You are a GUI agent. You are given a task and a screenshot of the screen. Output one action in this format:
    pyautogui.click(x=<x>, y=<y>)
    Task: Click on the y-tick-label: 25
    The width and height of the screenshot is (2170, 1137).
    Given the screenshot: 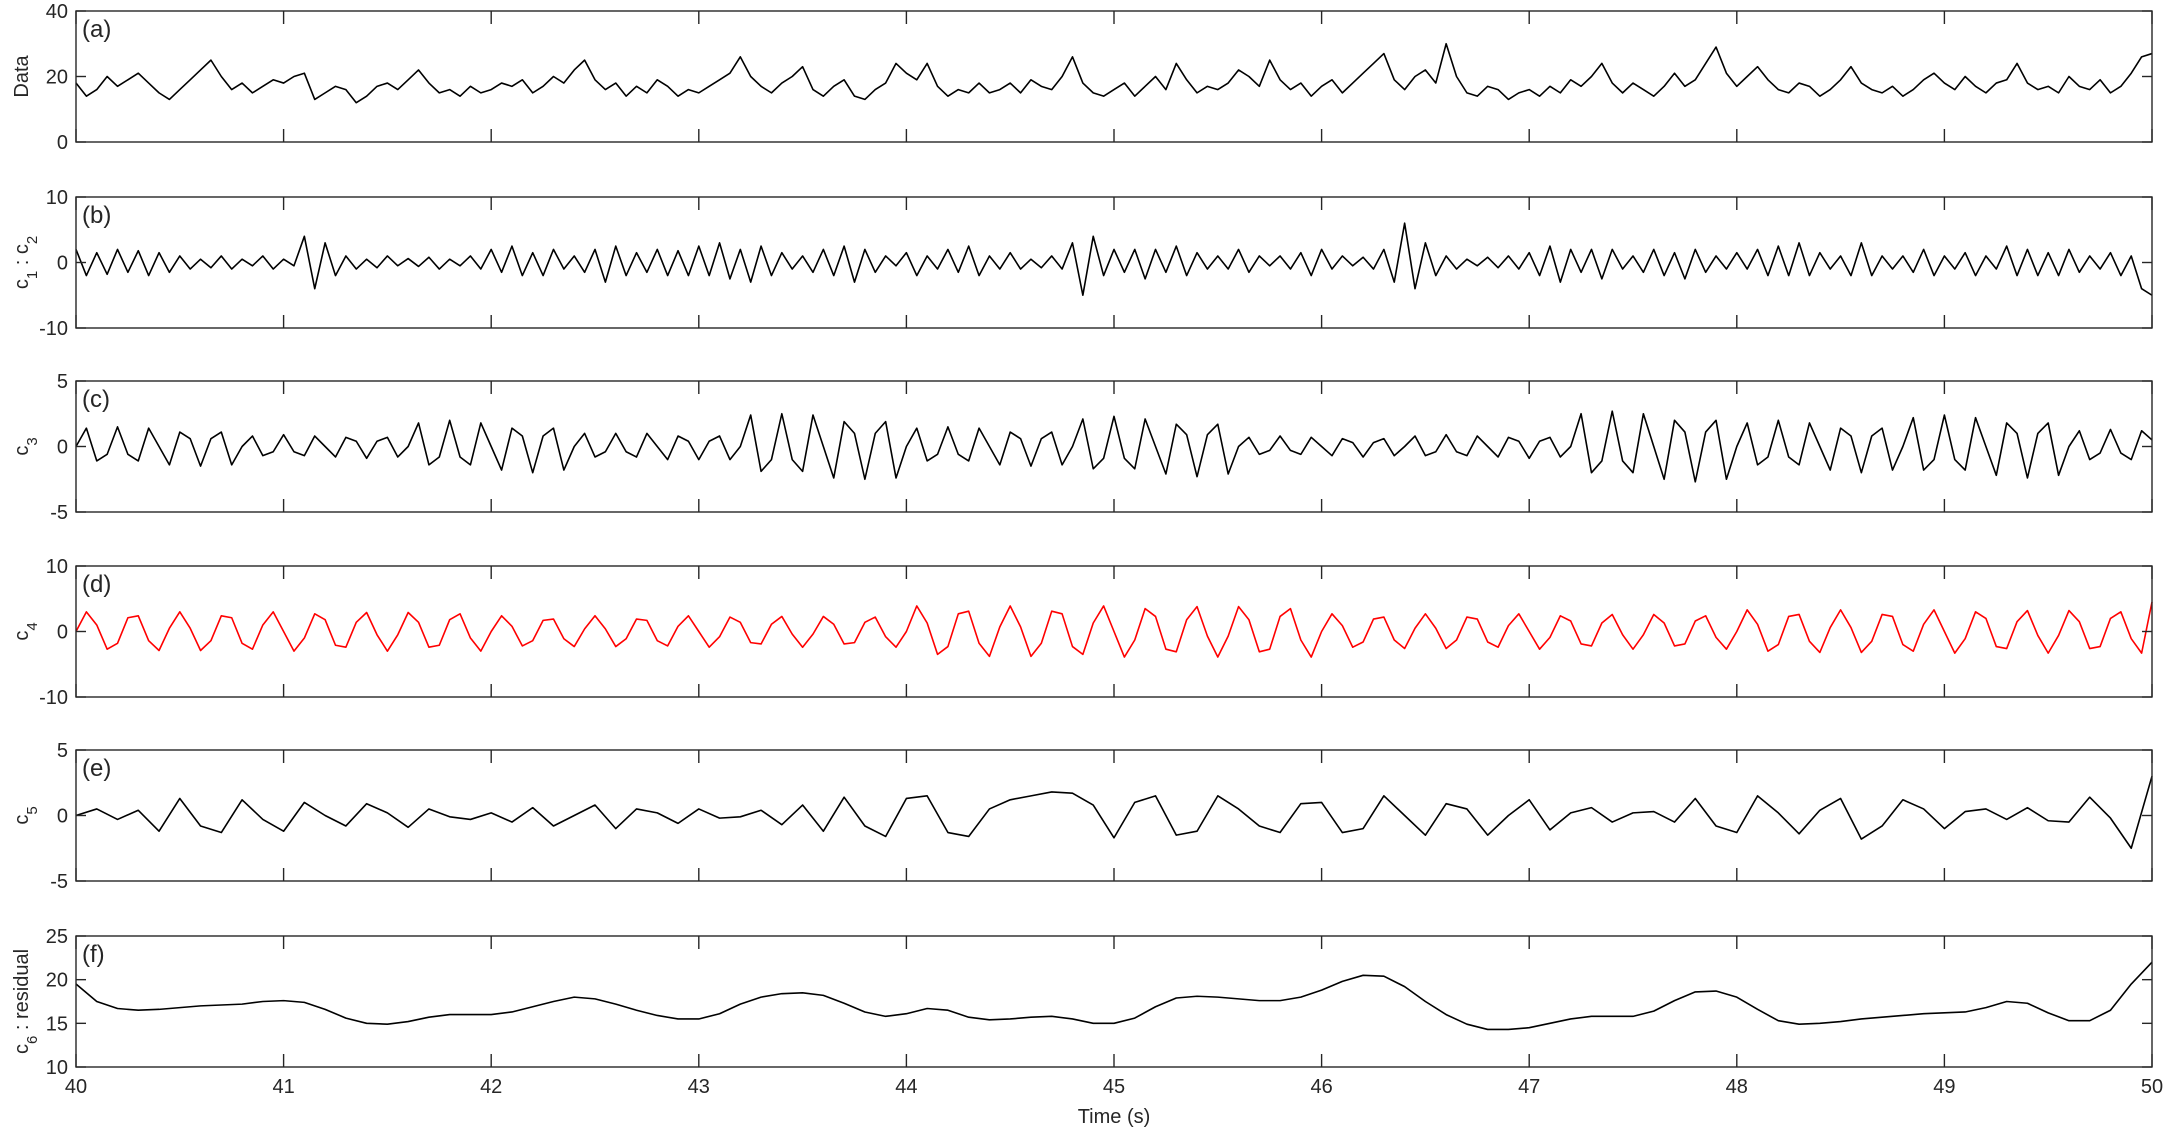 What is the action you would take?
    pyautogui.click(x=57, y=937)
    